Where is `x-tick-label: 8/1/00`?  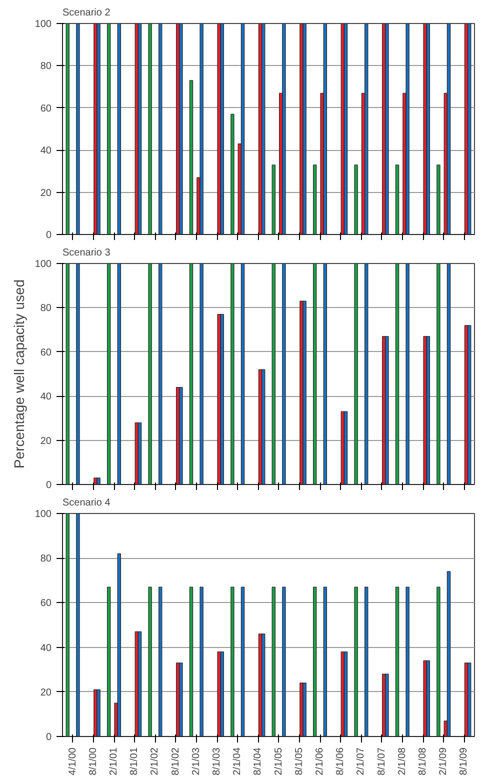 x-tick-label: 8/1/00 is located at coordinates (93, 761).